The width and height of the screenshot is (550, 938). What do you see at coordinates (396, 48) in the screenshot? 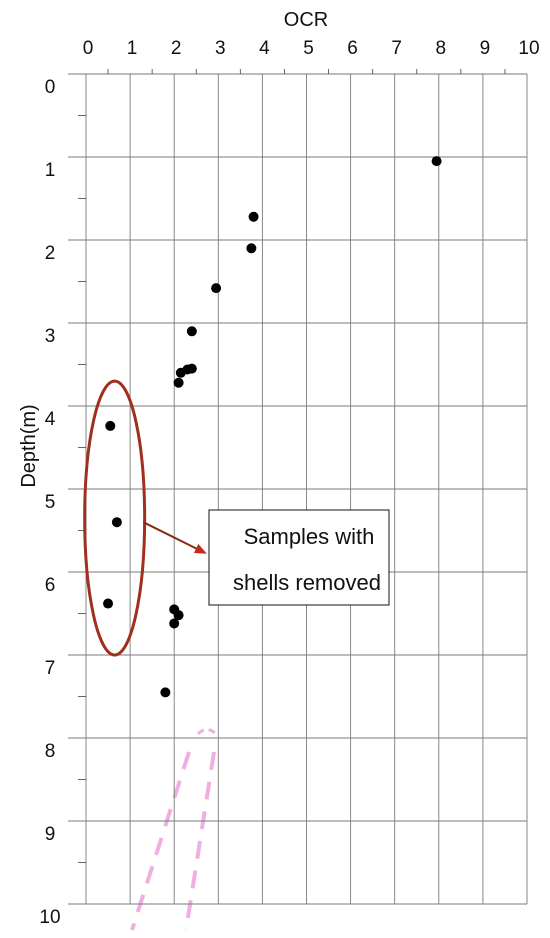
I see `x-tick-label: 7` at bounding box center [396, 48].